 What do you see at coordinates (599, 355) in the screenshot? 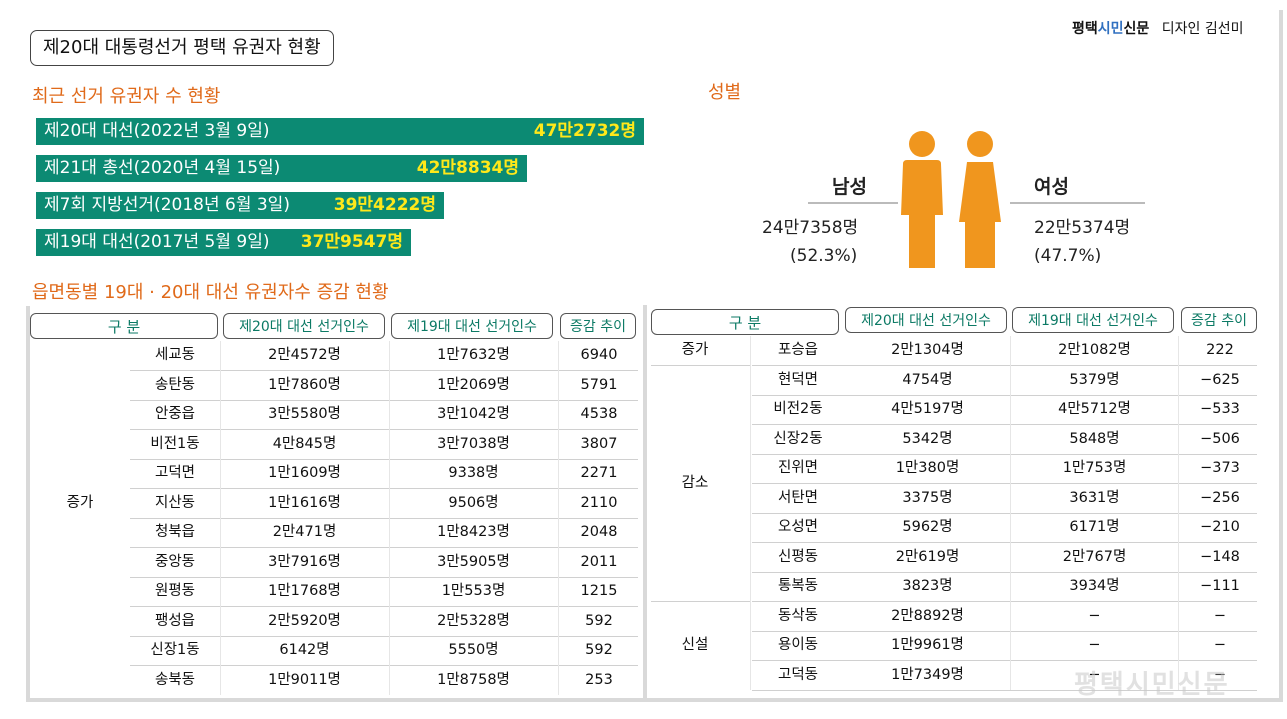
I see `left-cell-diff: 6940` at bounding box center [599, 355].